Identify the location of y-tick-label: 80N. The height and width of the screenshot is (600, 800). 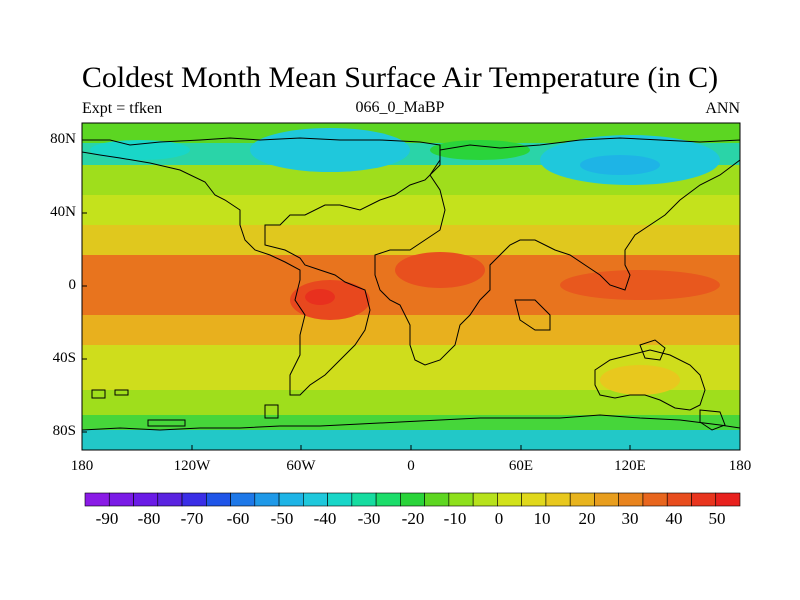
(63, 139).